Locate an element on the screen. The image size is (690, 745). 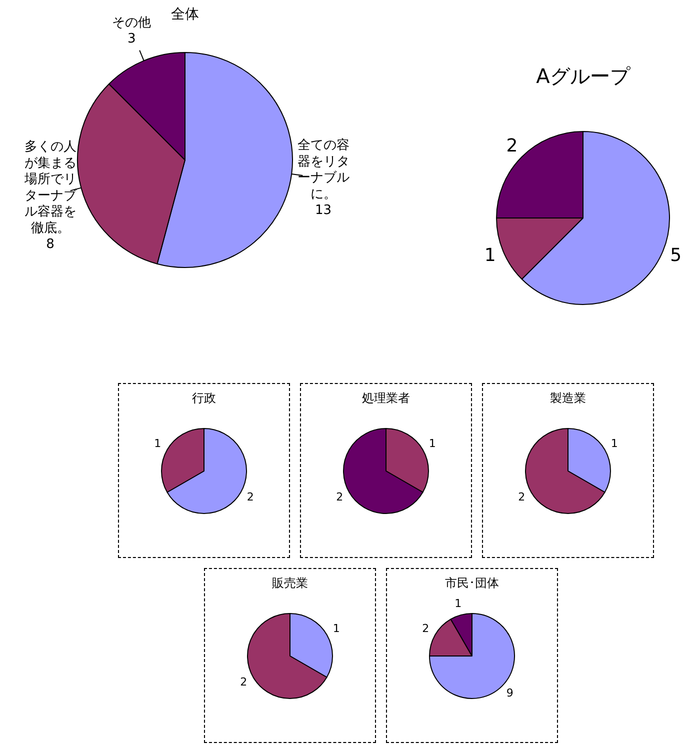
slice-label: 多くの人が集まる場所でリターナブル容器を徹底。 is located at coordinates (50, 188).